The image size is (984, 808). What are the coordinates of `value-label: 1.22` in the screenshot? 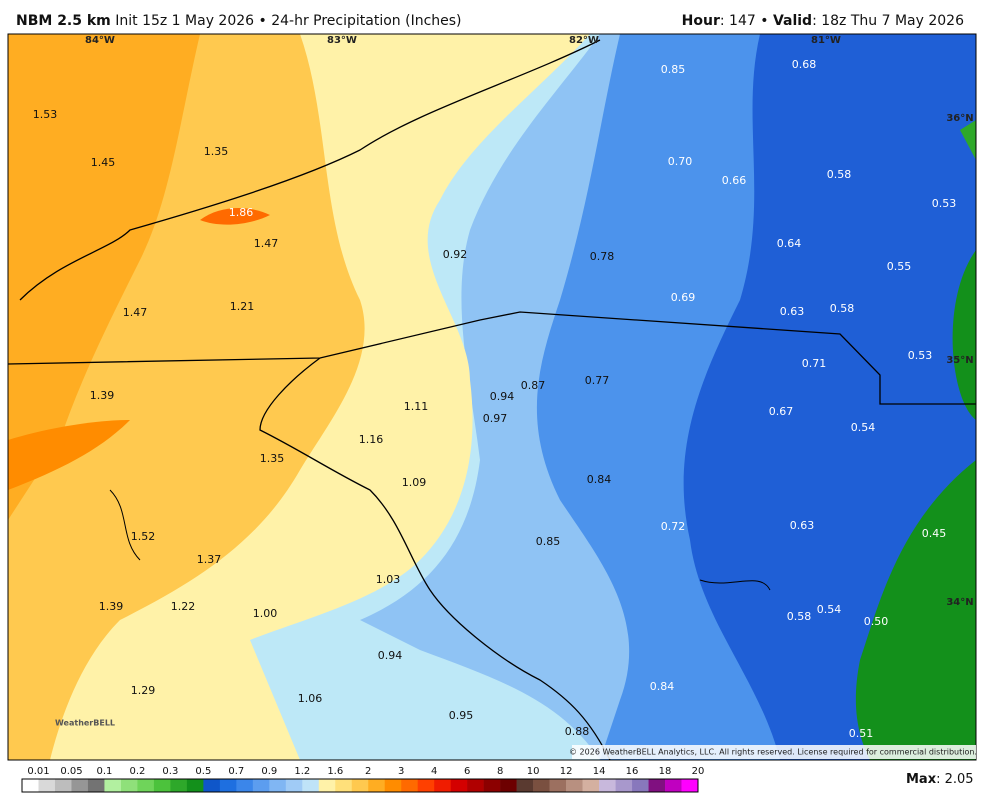 It's located at (183, 606).